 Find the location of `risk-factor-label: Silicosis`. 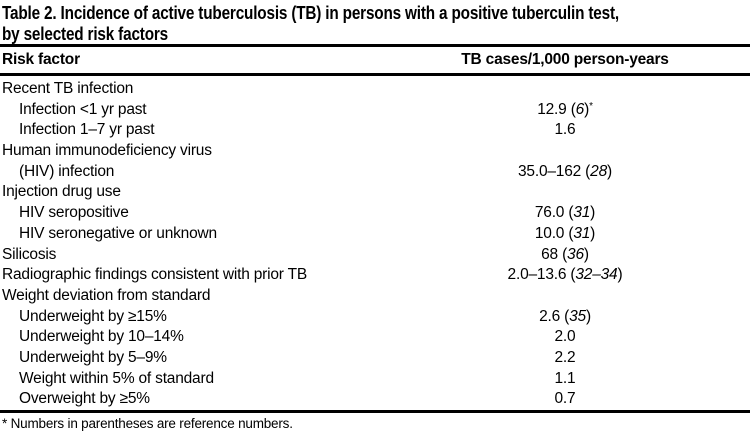

risk-factor-label: Silicosis is located at coordinates (29, 254).